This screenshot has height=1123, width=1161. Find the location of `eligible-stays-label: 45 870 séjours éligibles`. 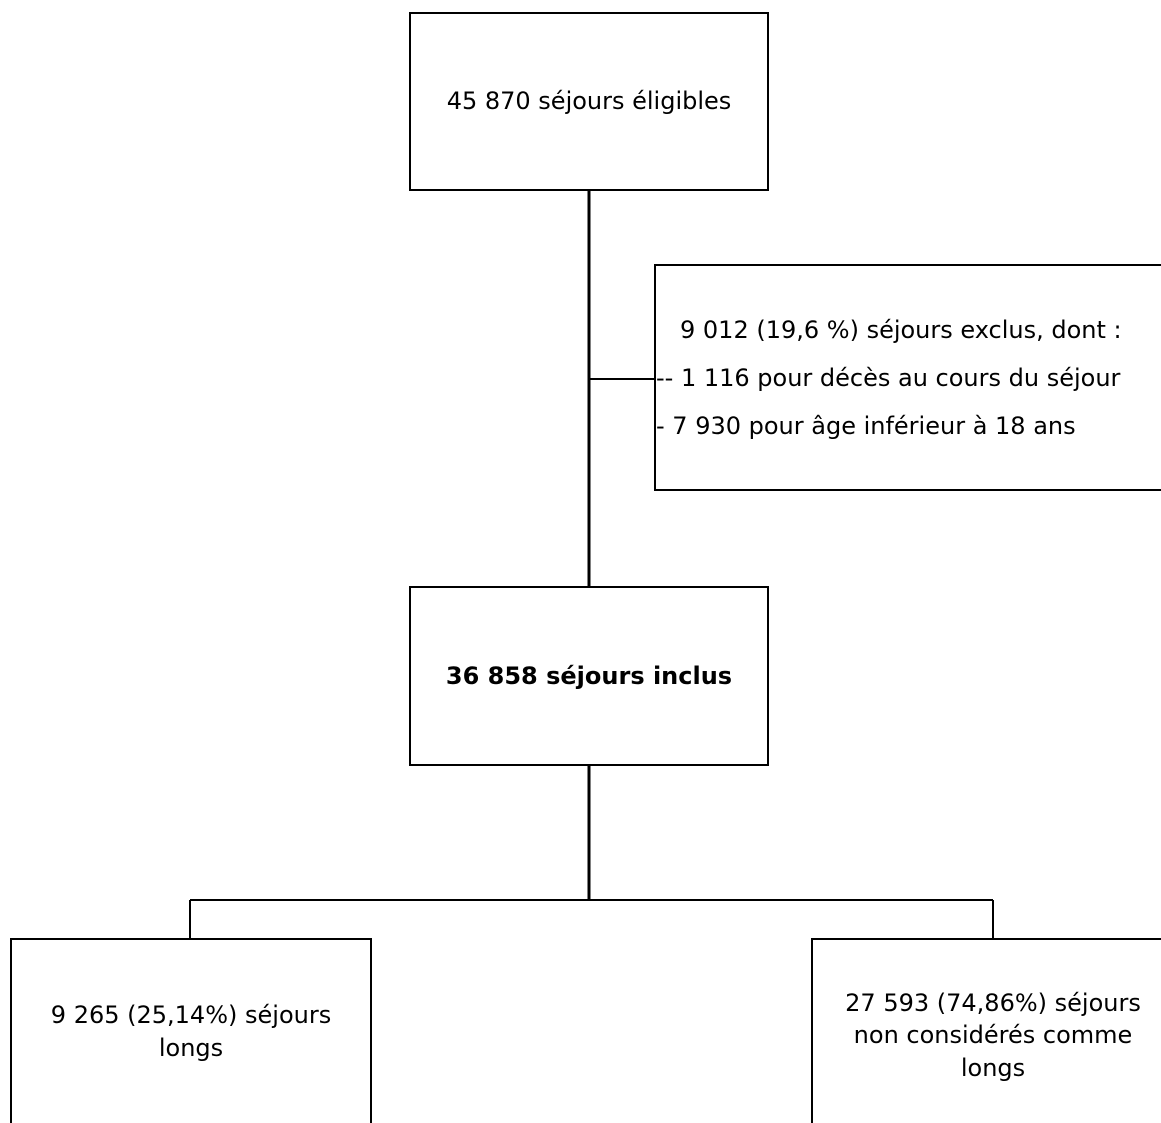

eligible-stays-label: 45 870 séjours éligibles is located at coordinates (589, 101).